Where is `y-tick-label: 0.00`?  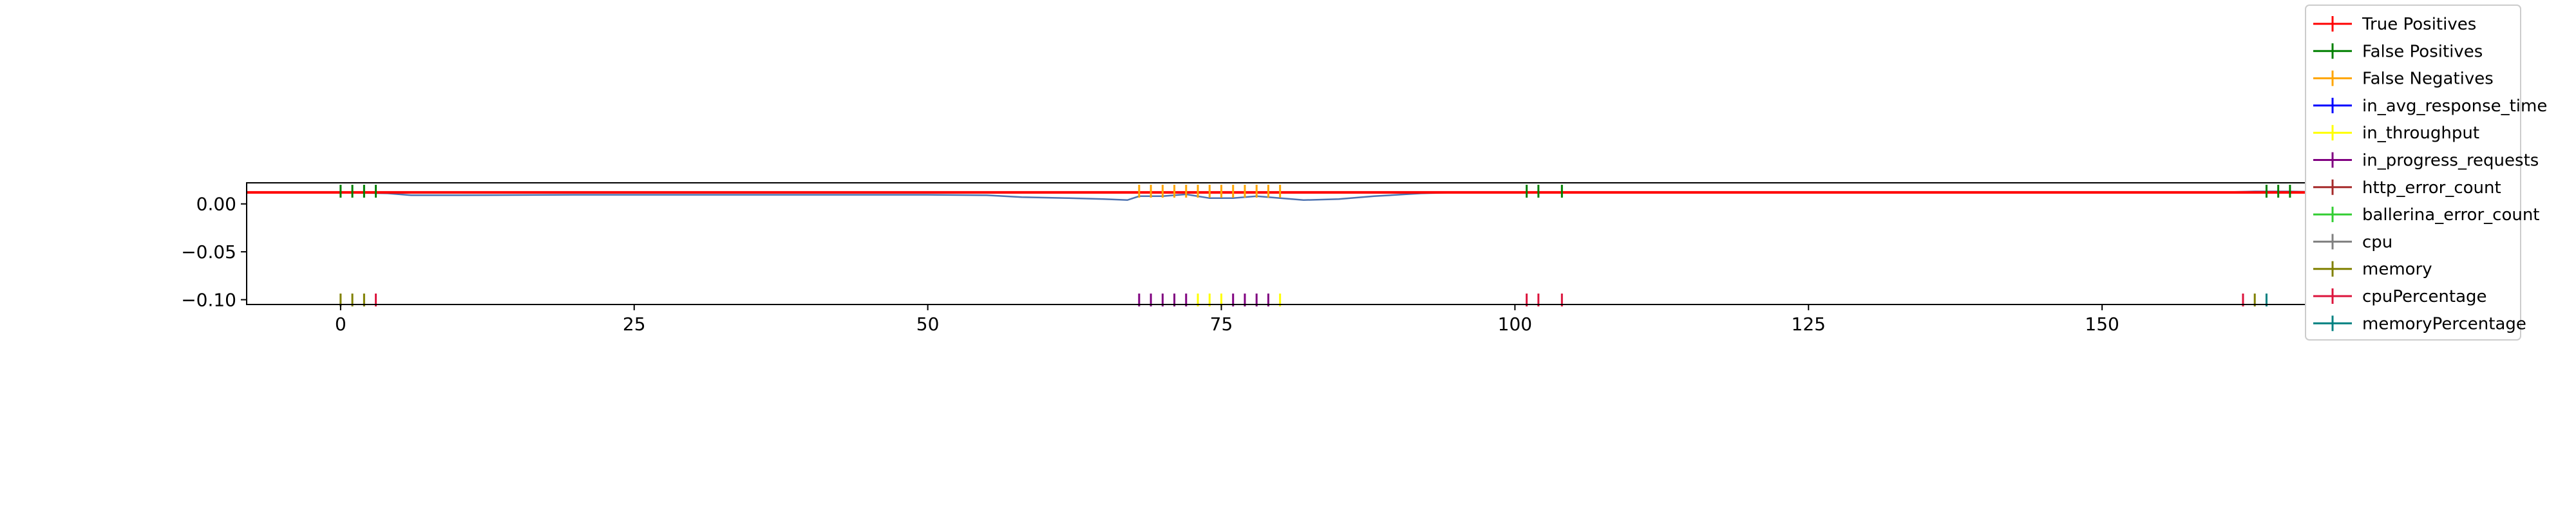 y-tick-label: 0.00 is located at coordinates (216, 204).